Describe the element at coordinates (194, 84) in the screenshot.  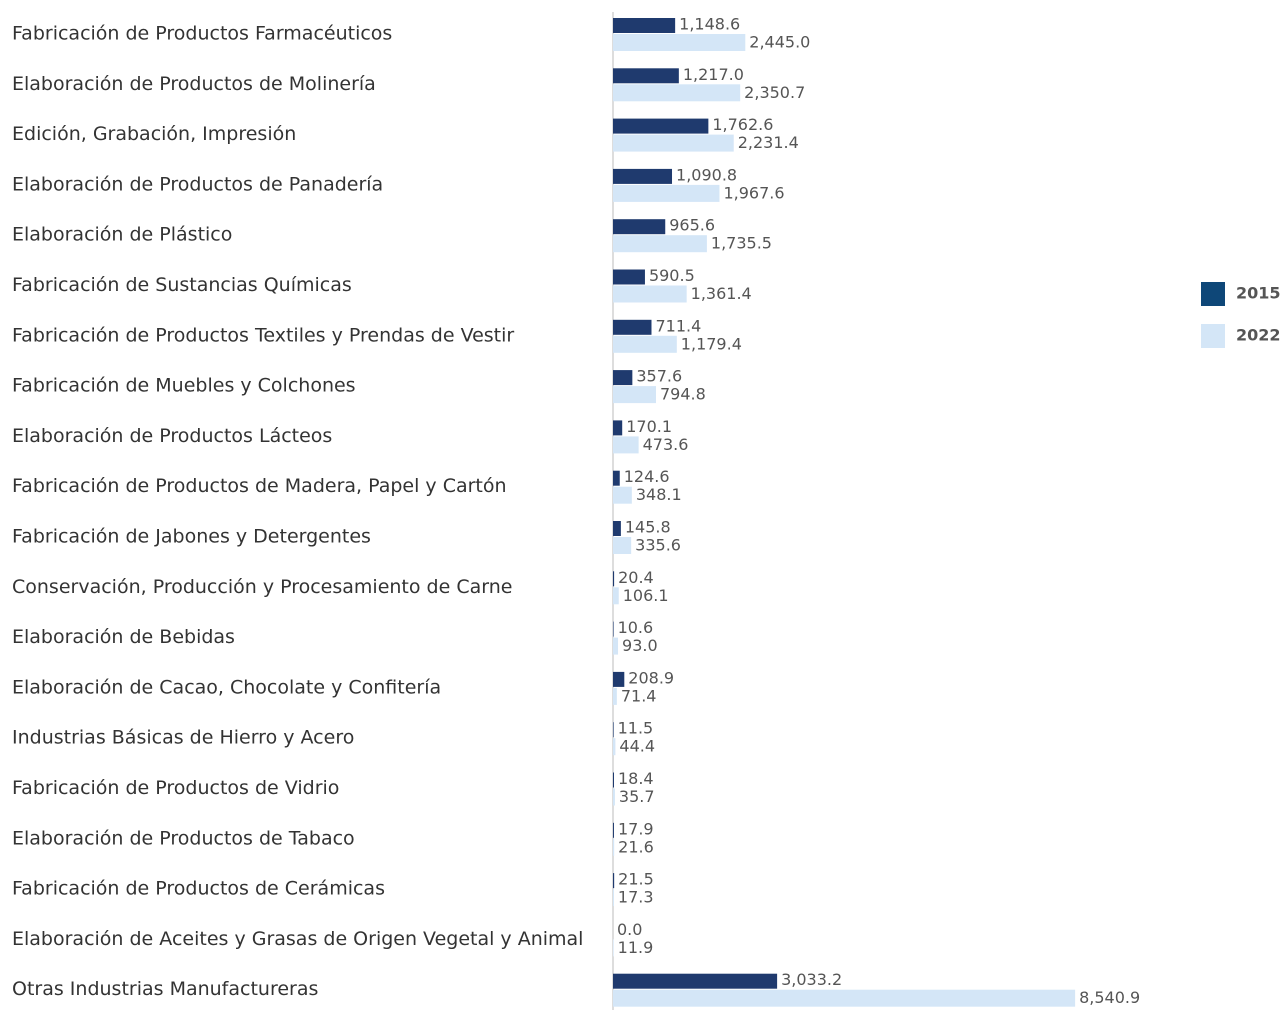
I see `category-label: Elaboración de Productos de Molinería` at that location.